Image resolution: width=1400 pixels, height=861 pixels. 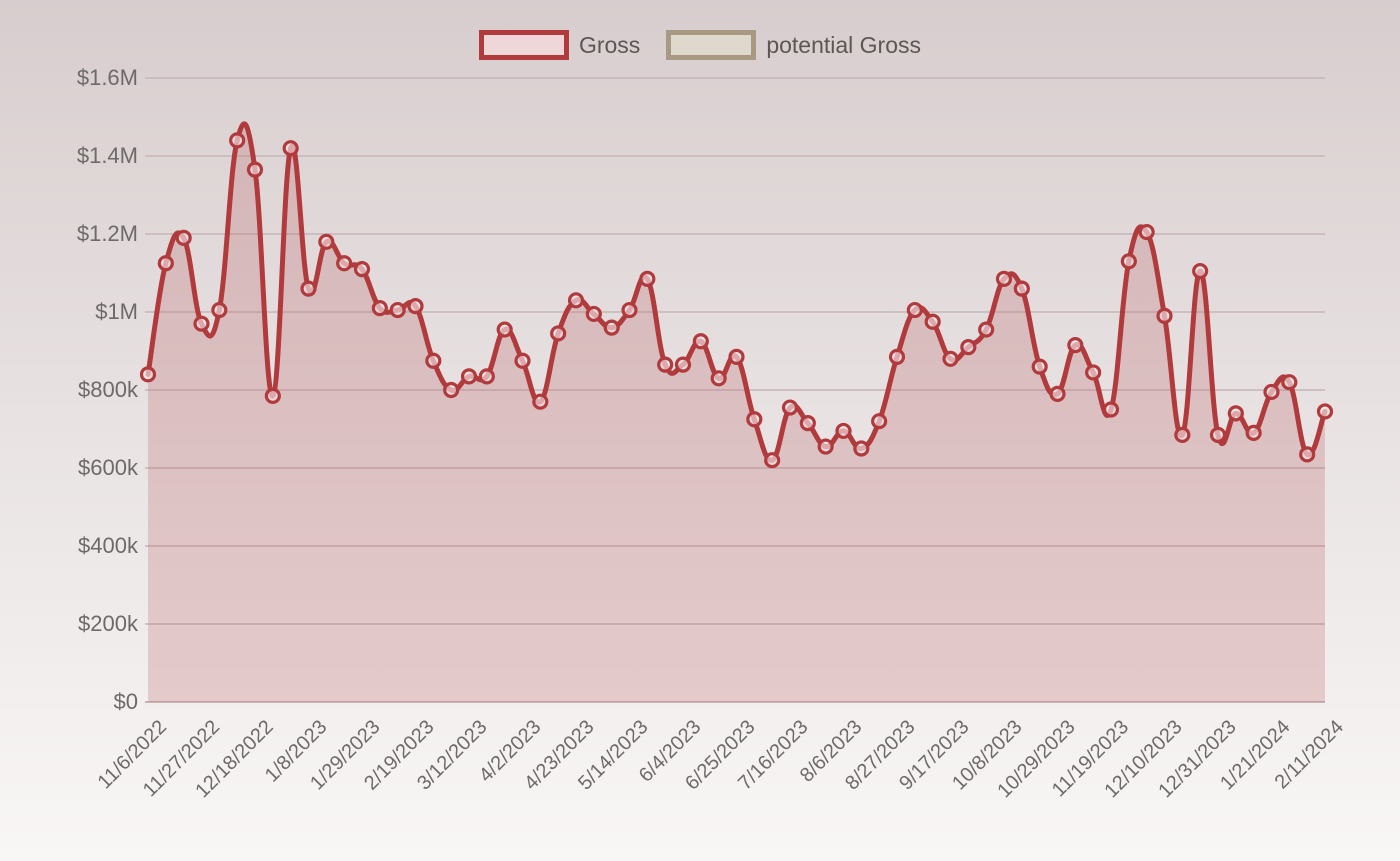 I want to click on chart-legend: Gross potential Gross, so click(x=700, y=45).